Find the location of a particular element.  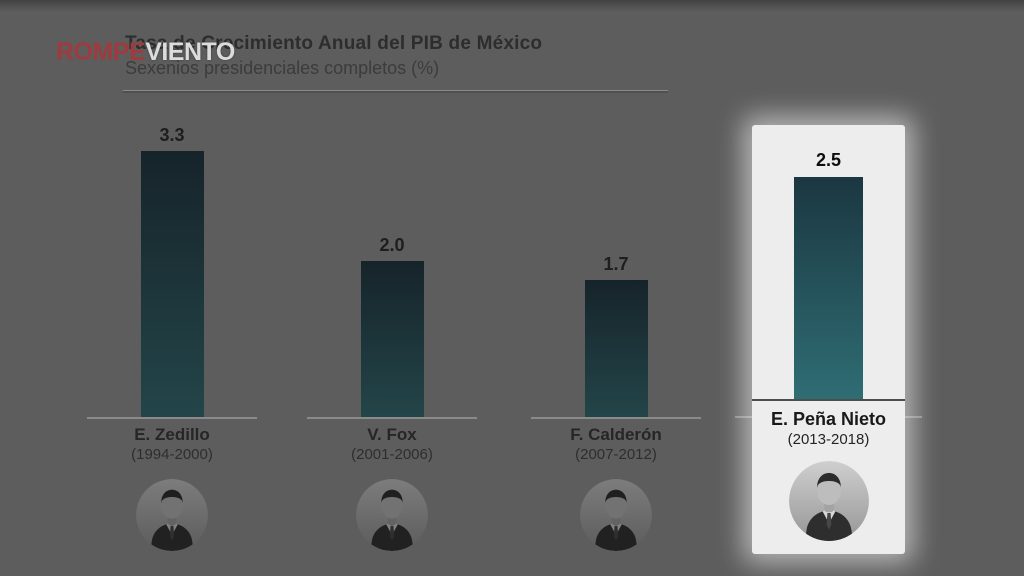

bar-area: 2.0 is located at coordinates (392, 263).